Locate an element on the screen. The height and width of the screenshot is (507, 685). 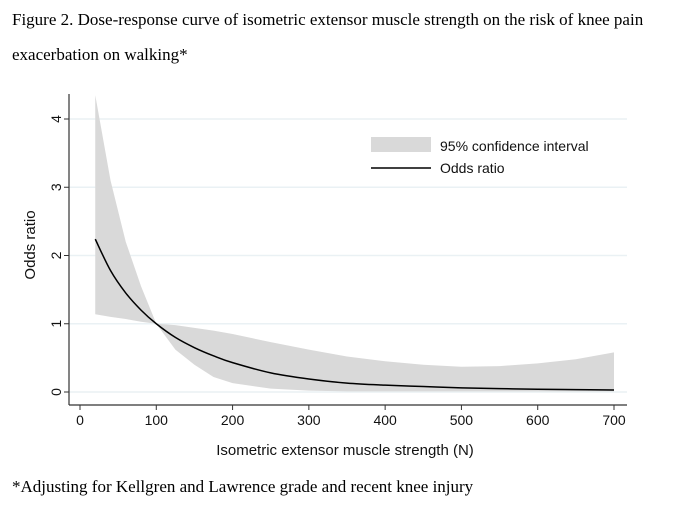
legend-odds-ratio-label: Odds ratio is located at coordinates (472, 168).